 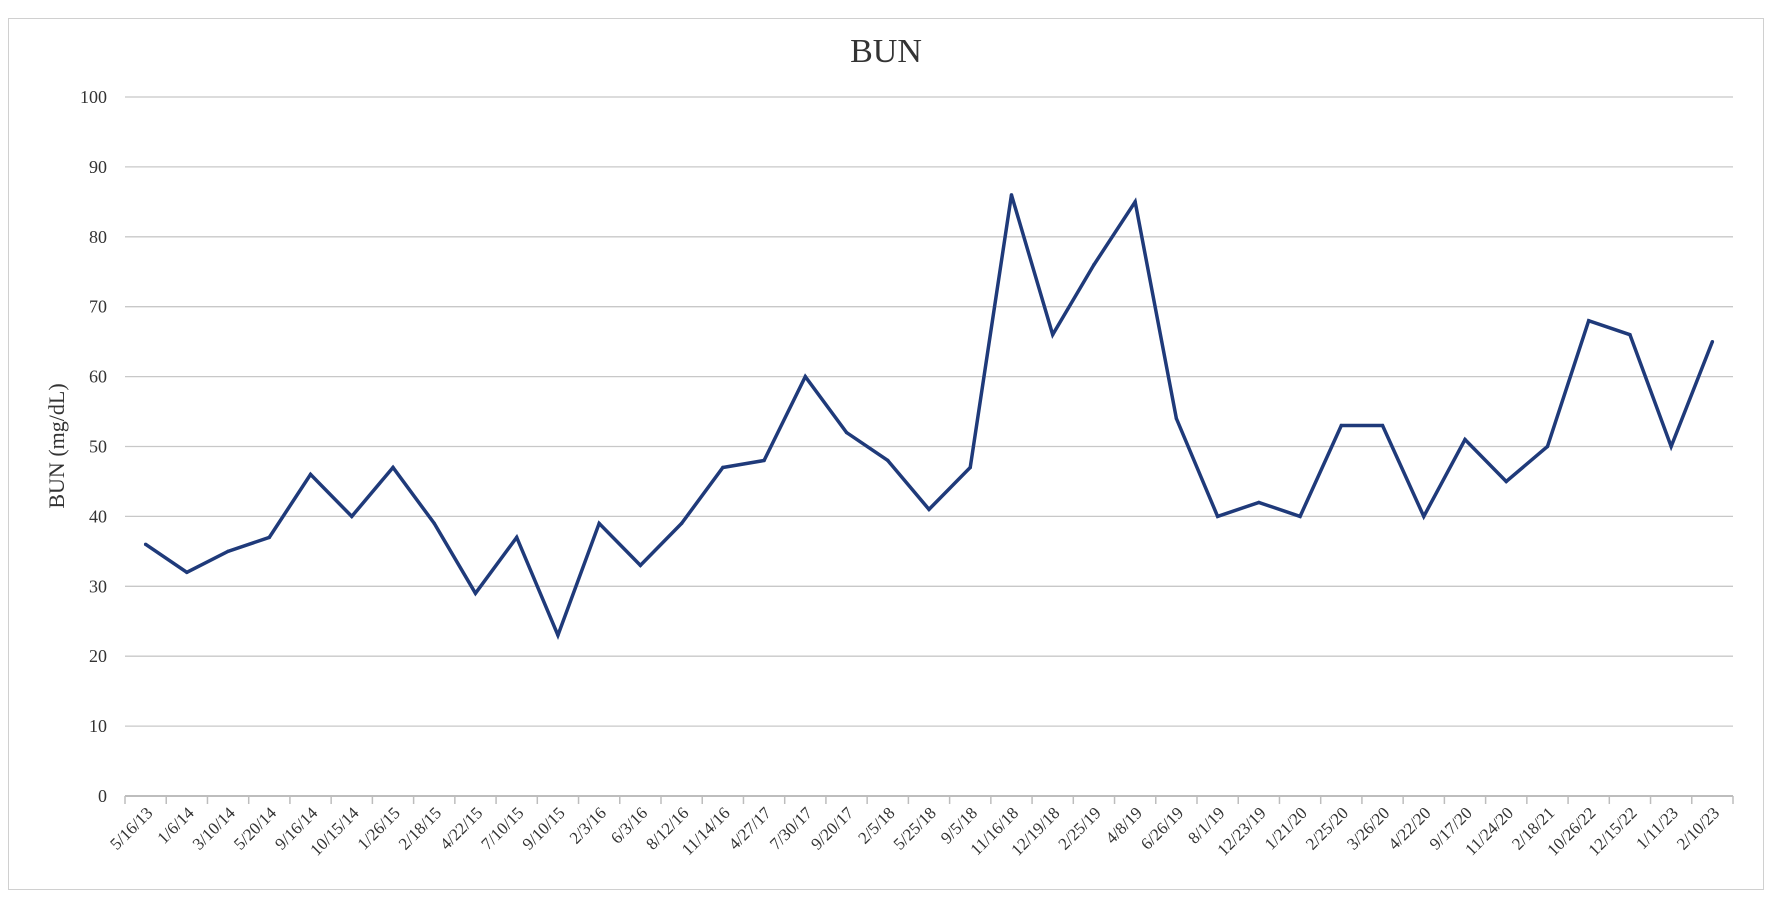 I want to click on x-tick-label: 3/10/14, so click(x=214, y=828).